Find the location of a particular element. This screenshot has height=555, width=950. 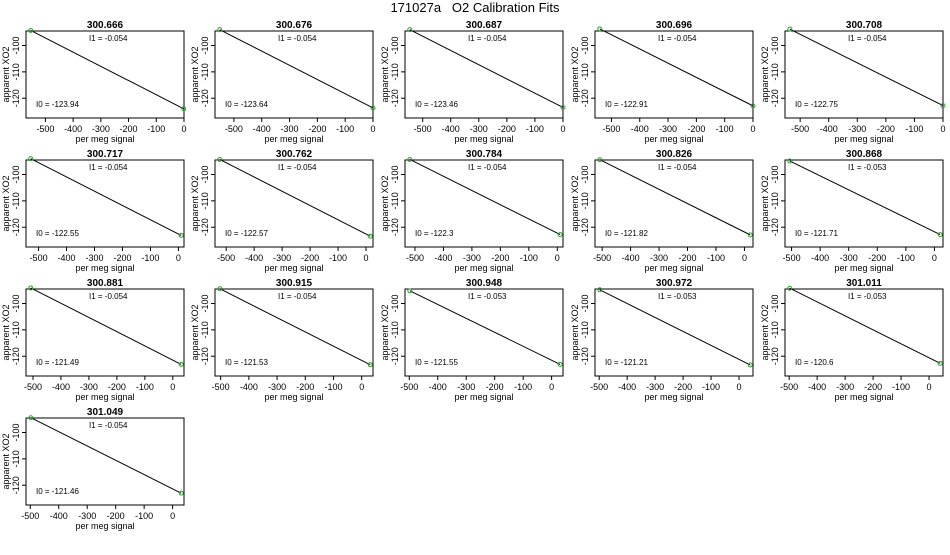

i0-annotation: I0 = -121.55 is located at coordinates (436, 362).